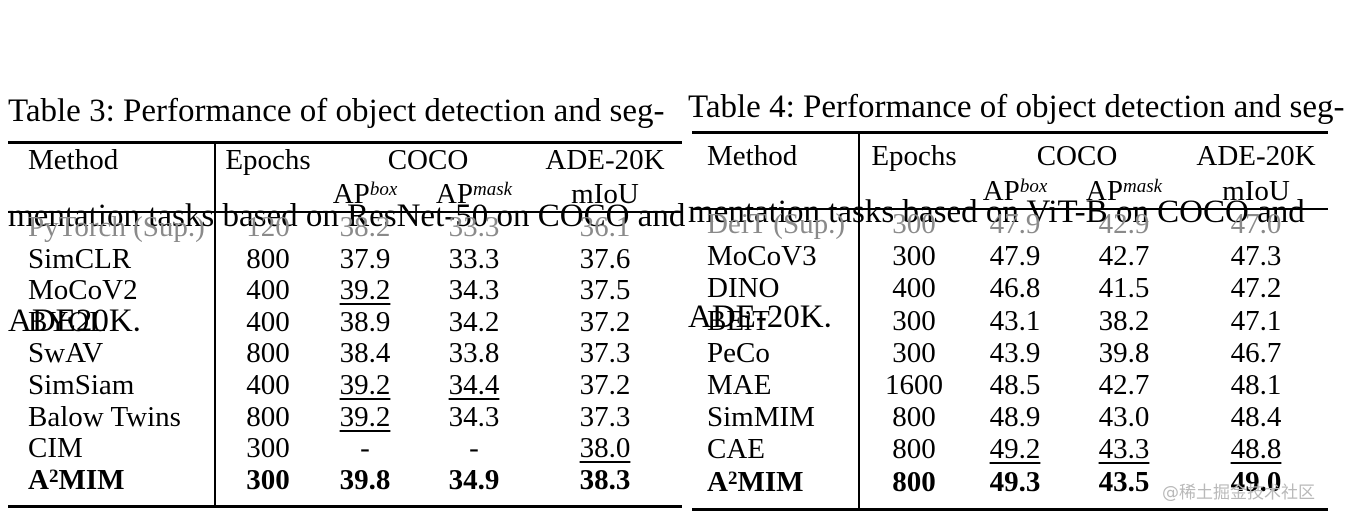 The image size is (1348, 516). I want to click on method-cell: BEiT, so click(738, 320).